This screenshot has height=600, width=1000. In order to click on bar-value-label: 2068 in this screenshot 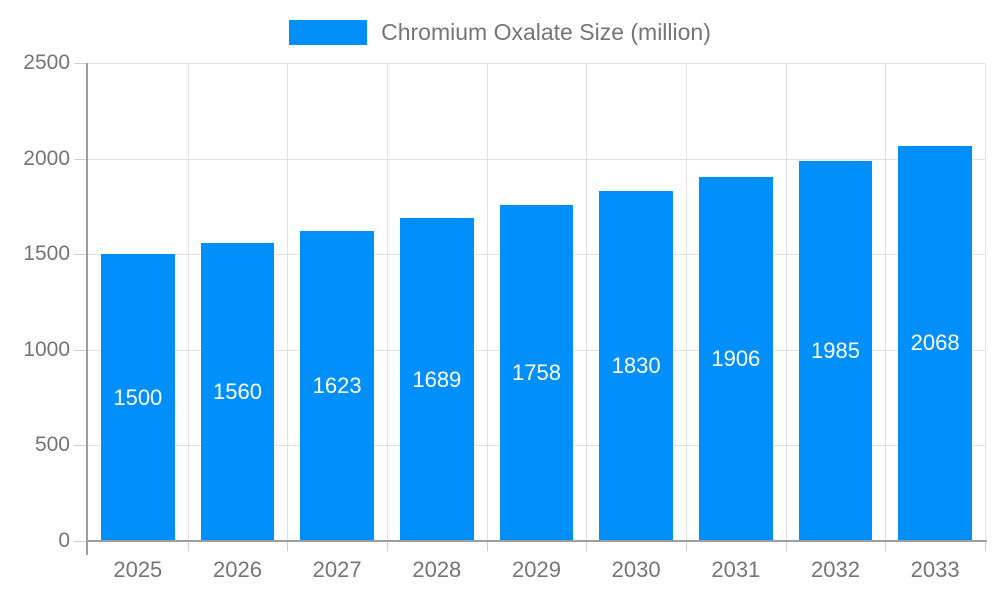, I will do `click(935, 343)`.